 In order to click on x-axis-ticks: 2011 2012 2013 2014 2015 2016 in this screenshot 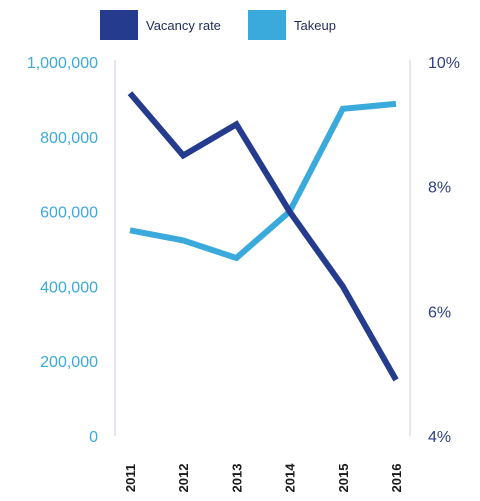, I will do `click(263, 478)`.